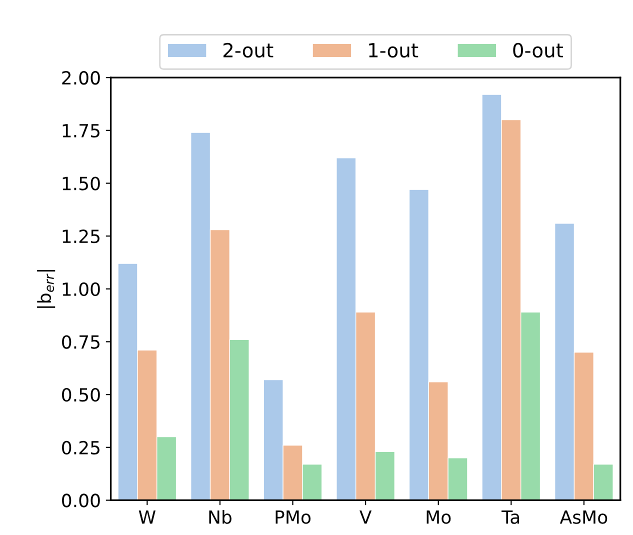 This screenshot has width=633, height=535. Describe the element at coordinates (81, 395) in the screenshot. I see `y-tick-label: 0.50` at that location.